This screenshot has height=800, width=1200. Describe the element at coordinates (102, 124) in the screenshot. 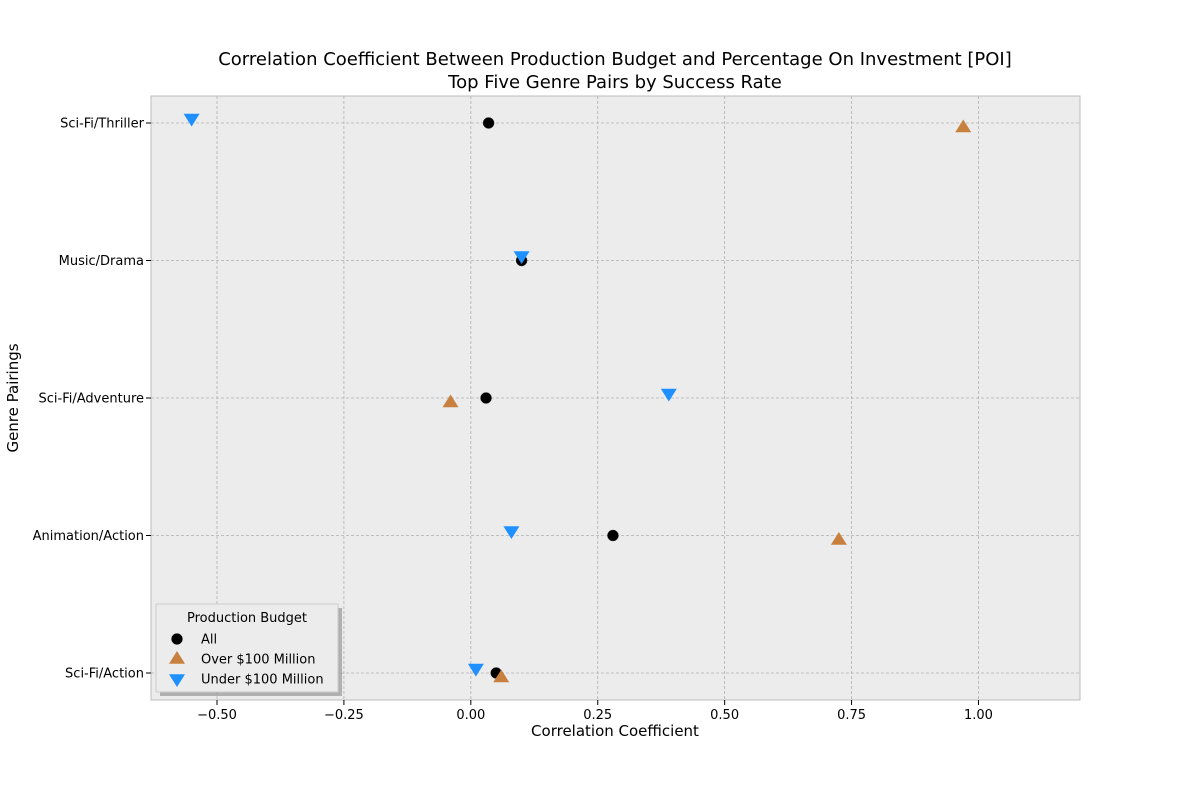

I see `y-tick-label: Sci-Fi/Thriller` at that location.